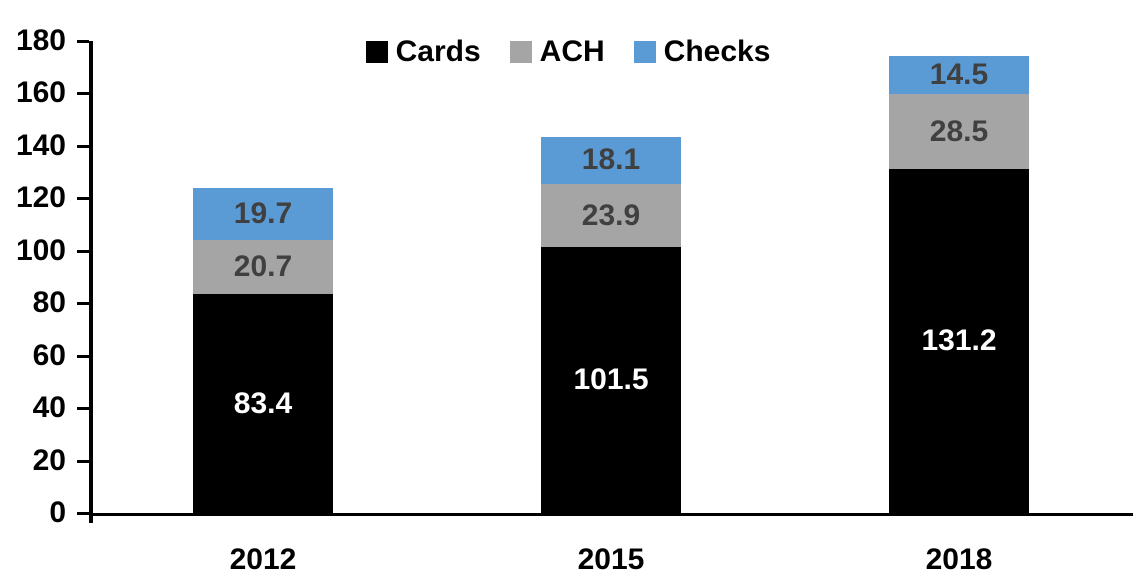 The height and width of the screenshot is (588, 1136). Describe the element at coordinates (611, 514) in the screenshot. I see `x-axis-line` at that location.